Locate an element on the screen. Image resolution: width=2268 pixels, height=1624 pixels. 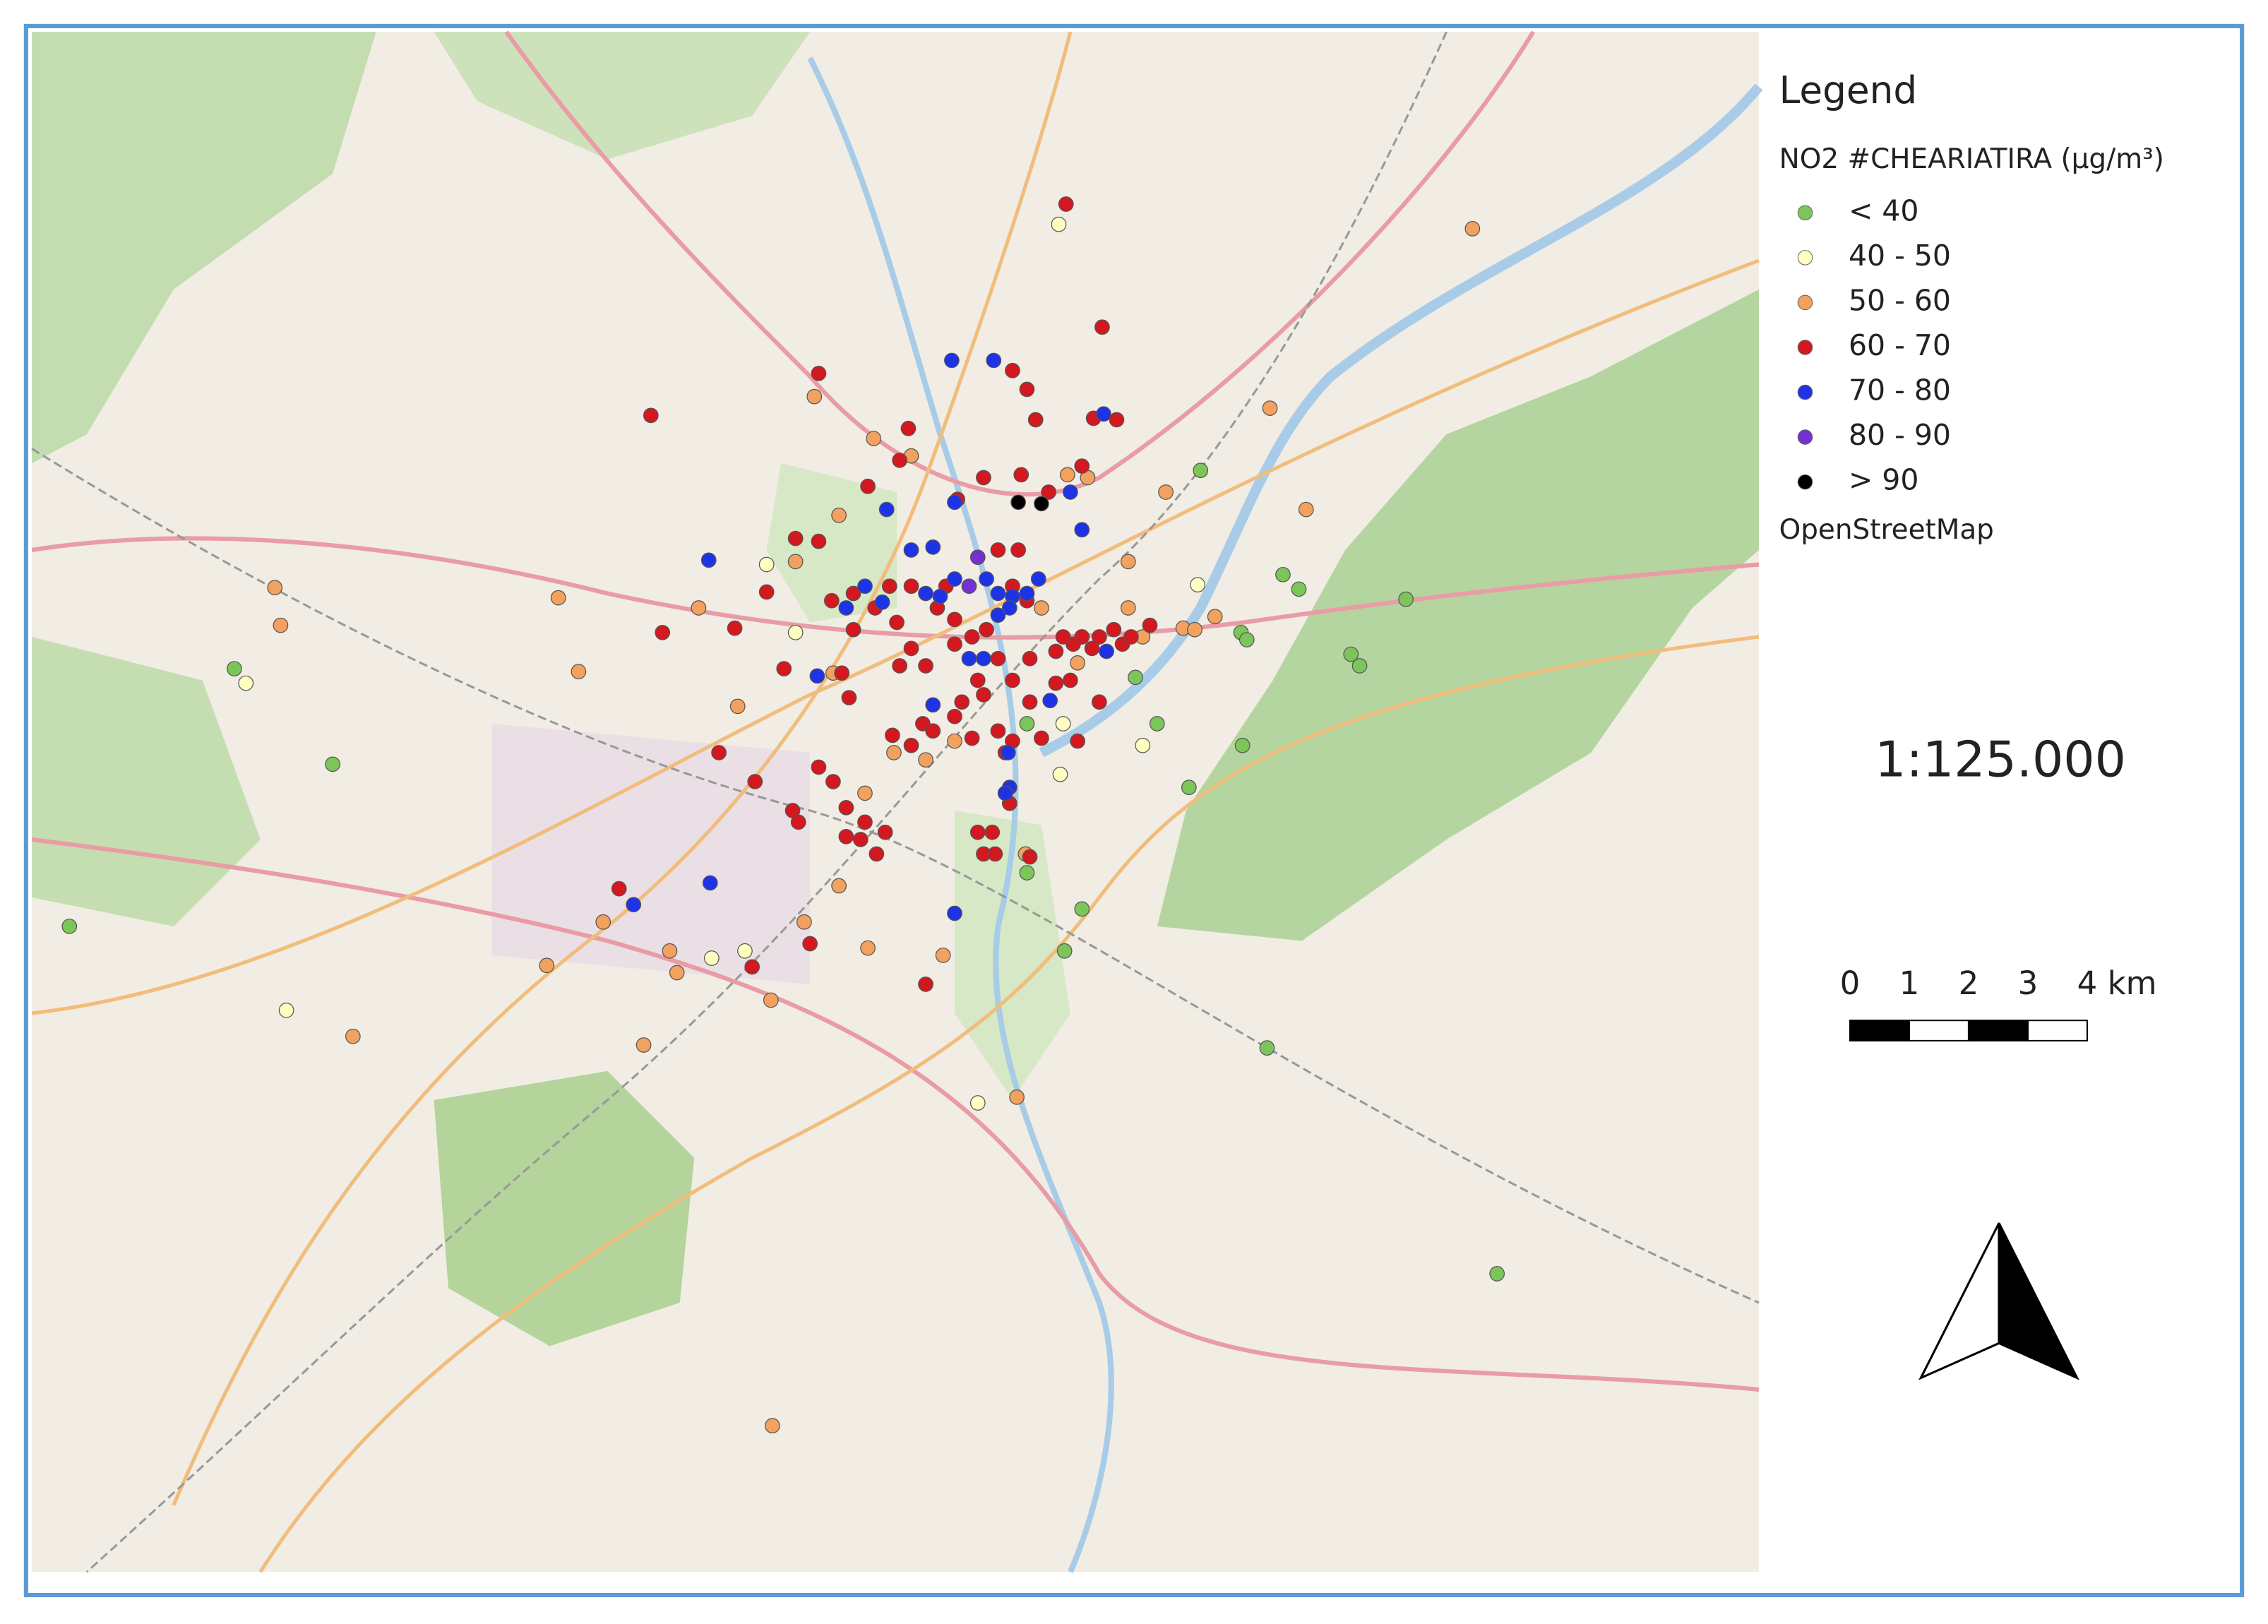
north-arrow is located at coordinates (2038, 1301).